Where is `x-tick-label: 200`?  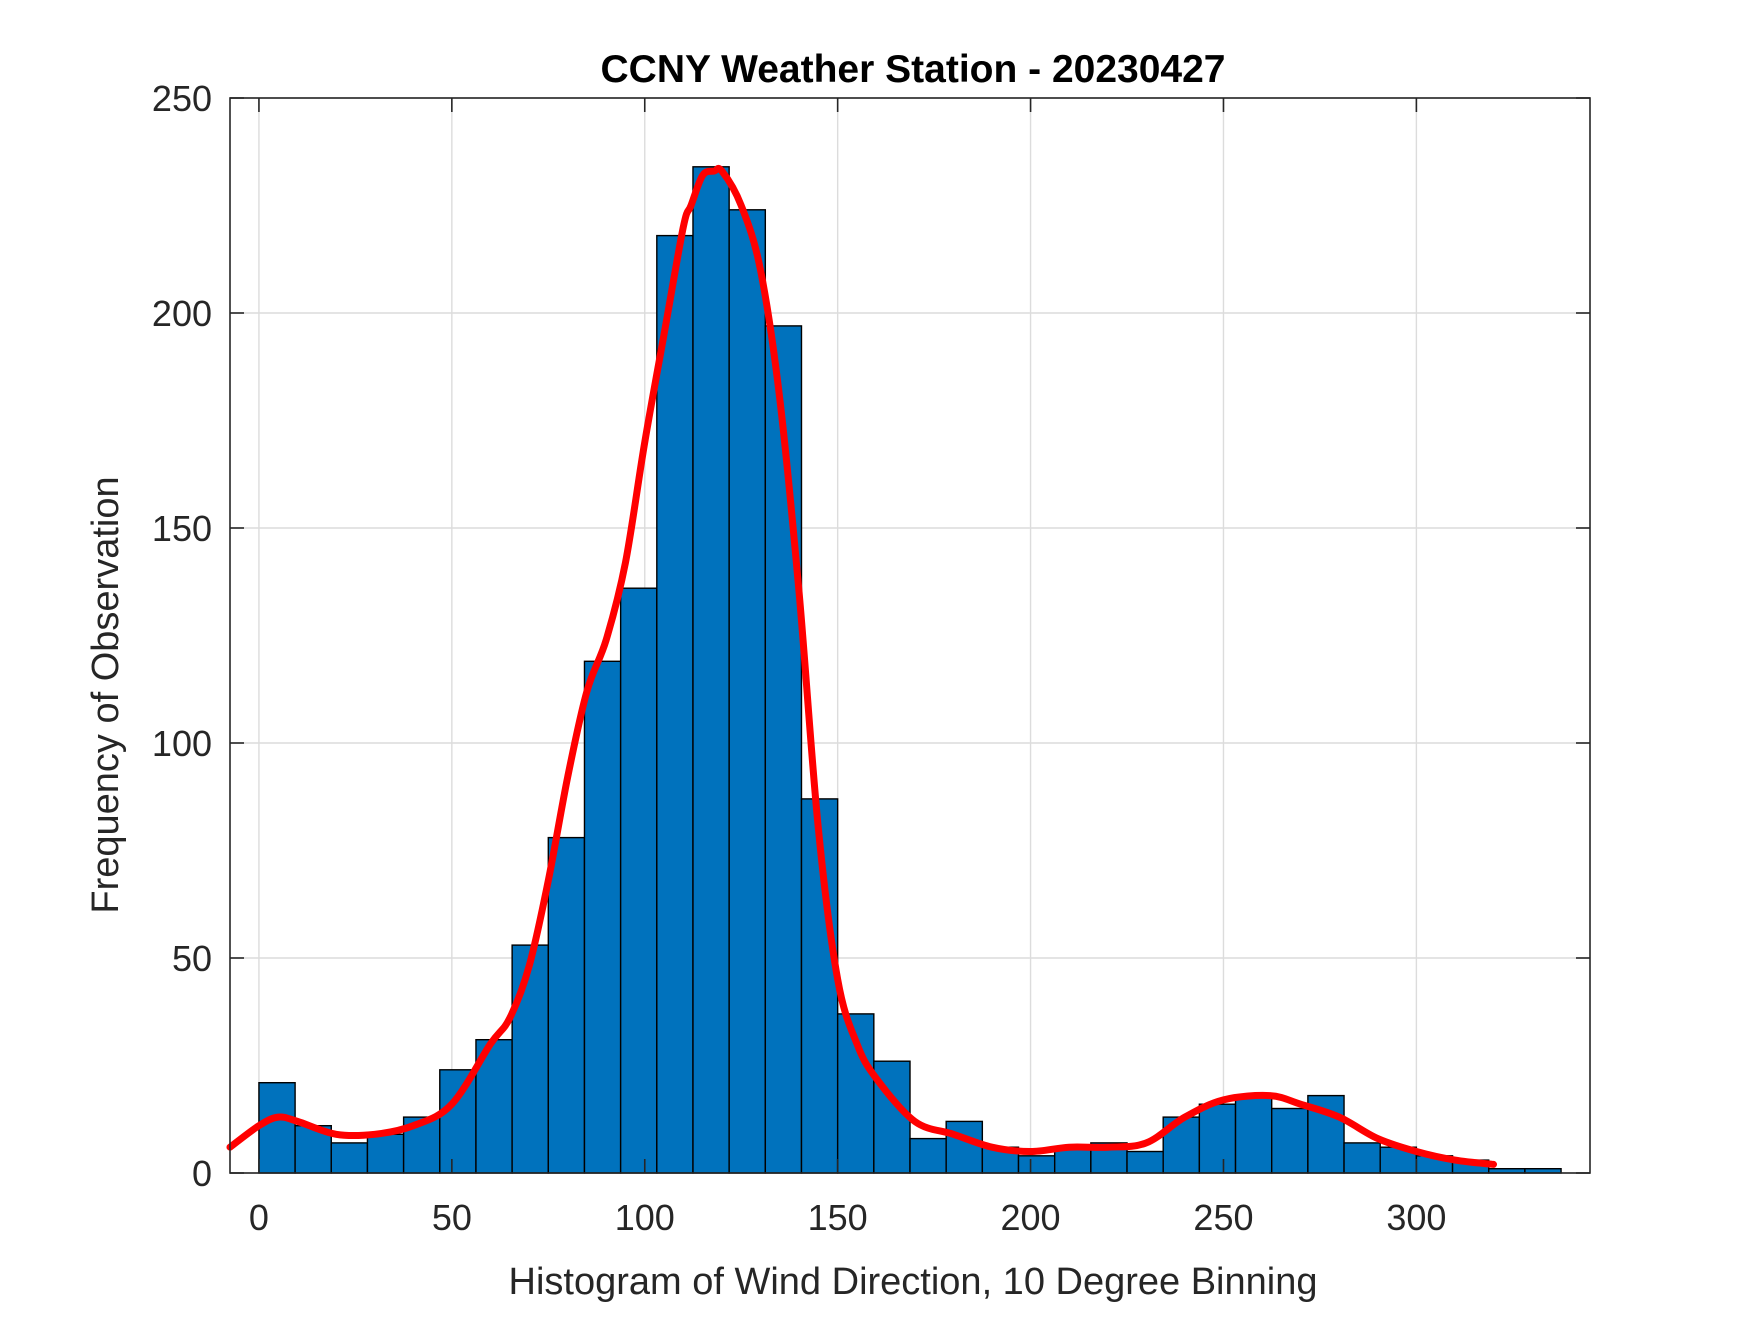
x-tick-label: 200 is located at coordinates (1031, 1217).